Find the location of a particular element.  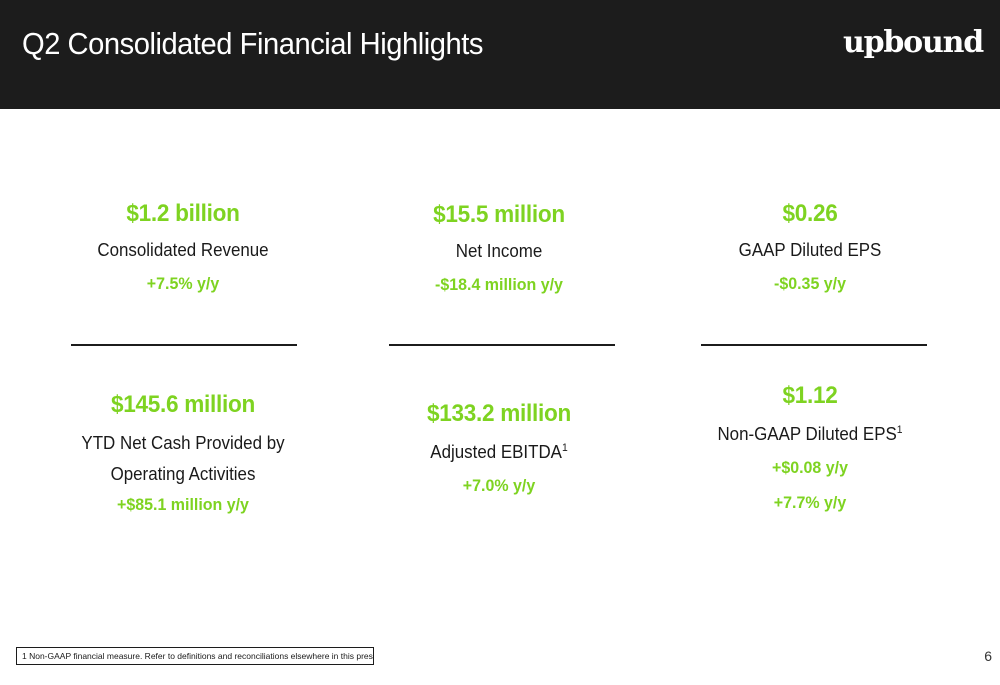

metric-value: $145.6 million is located at coordinates (183, 404).